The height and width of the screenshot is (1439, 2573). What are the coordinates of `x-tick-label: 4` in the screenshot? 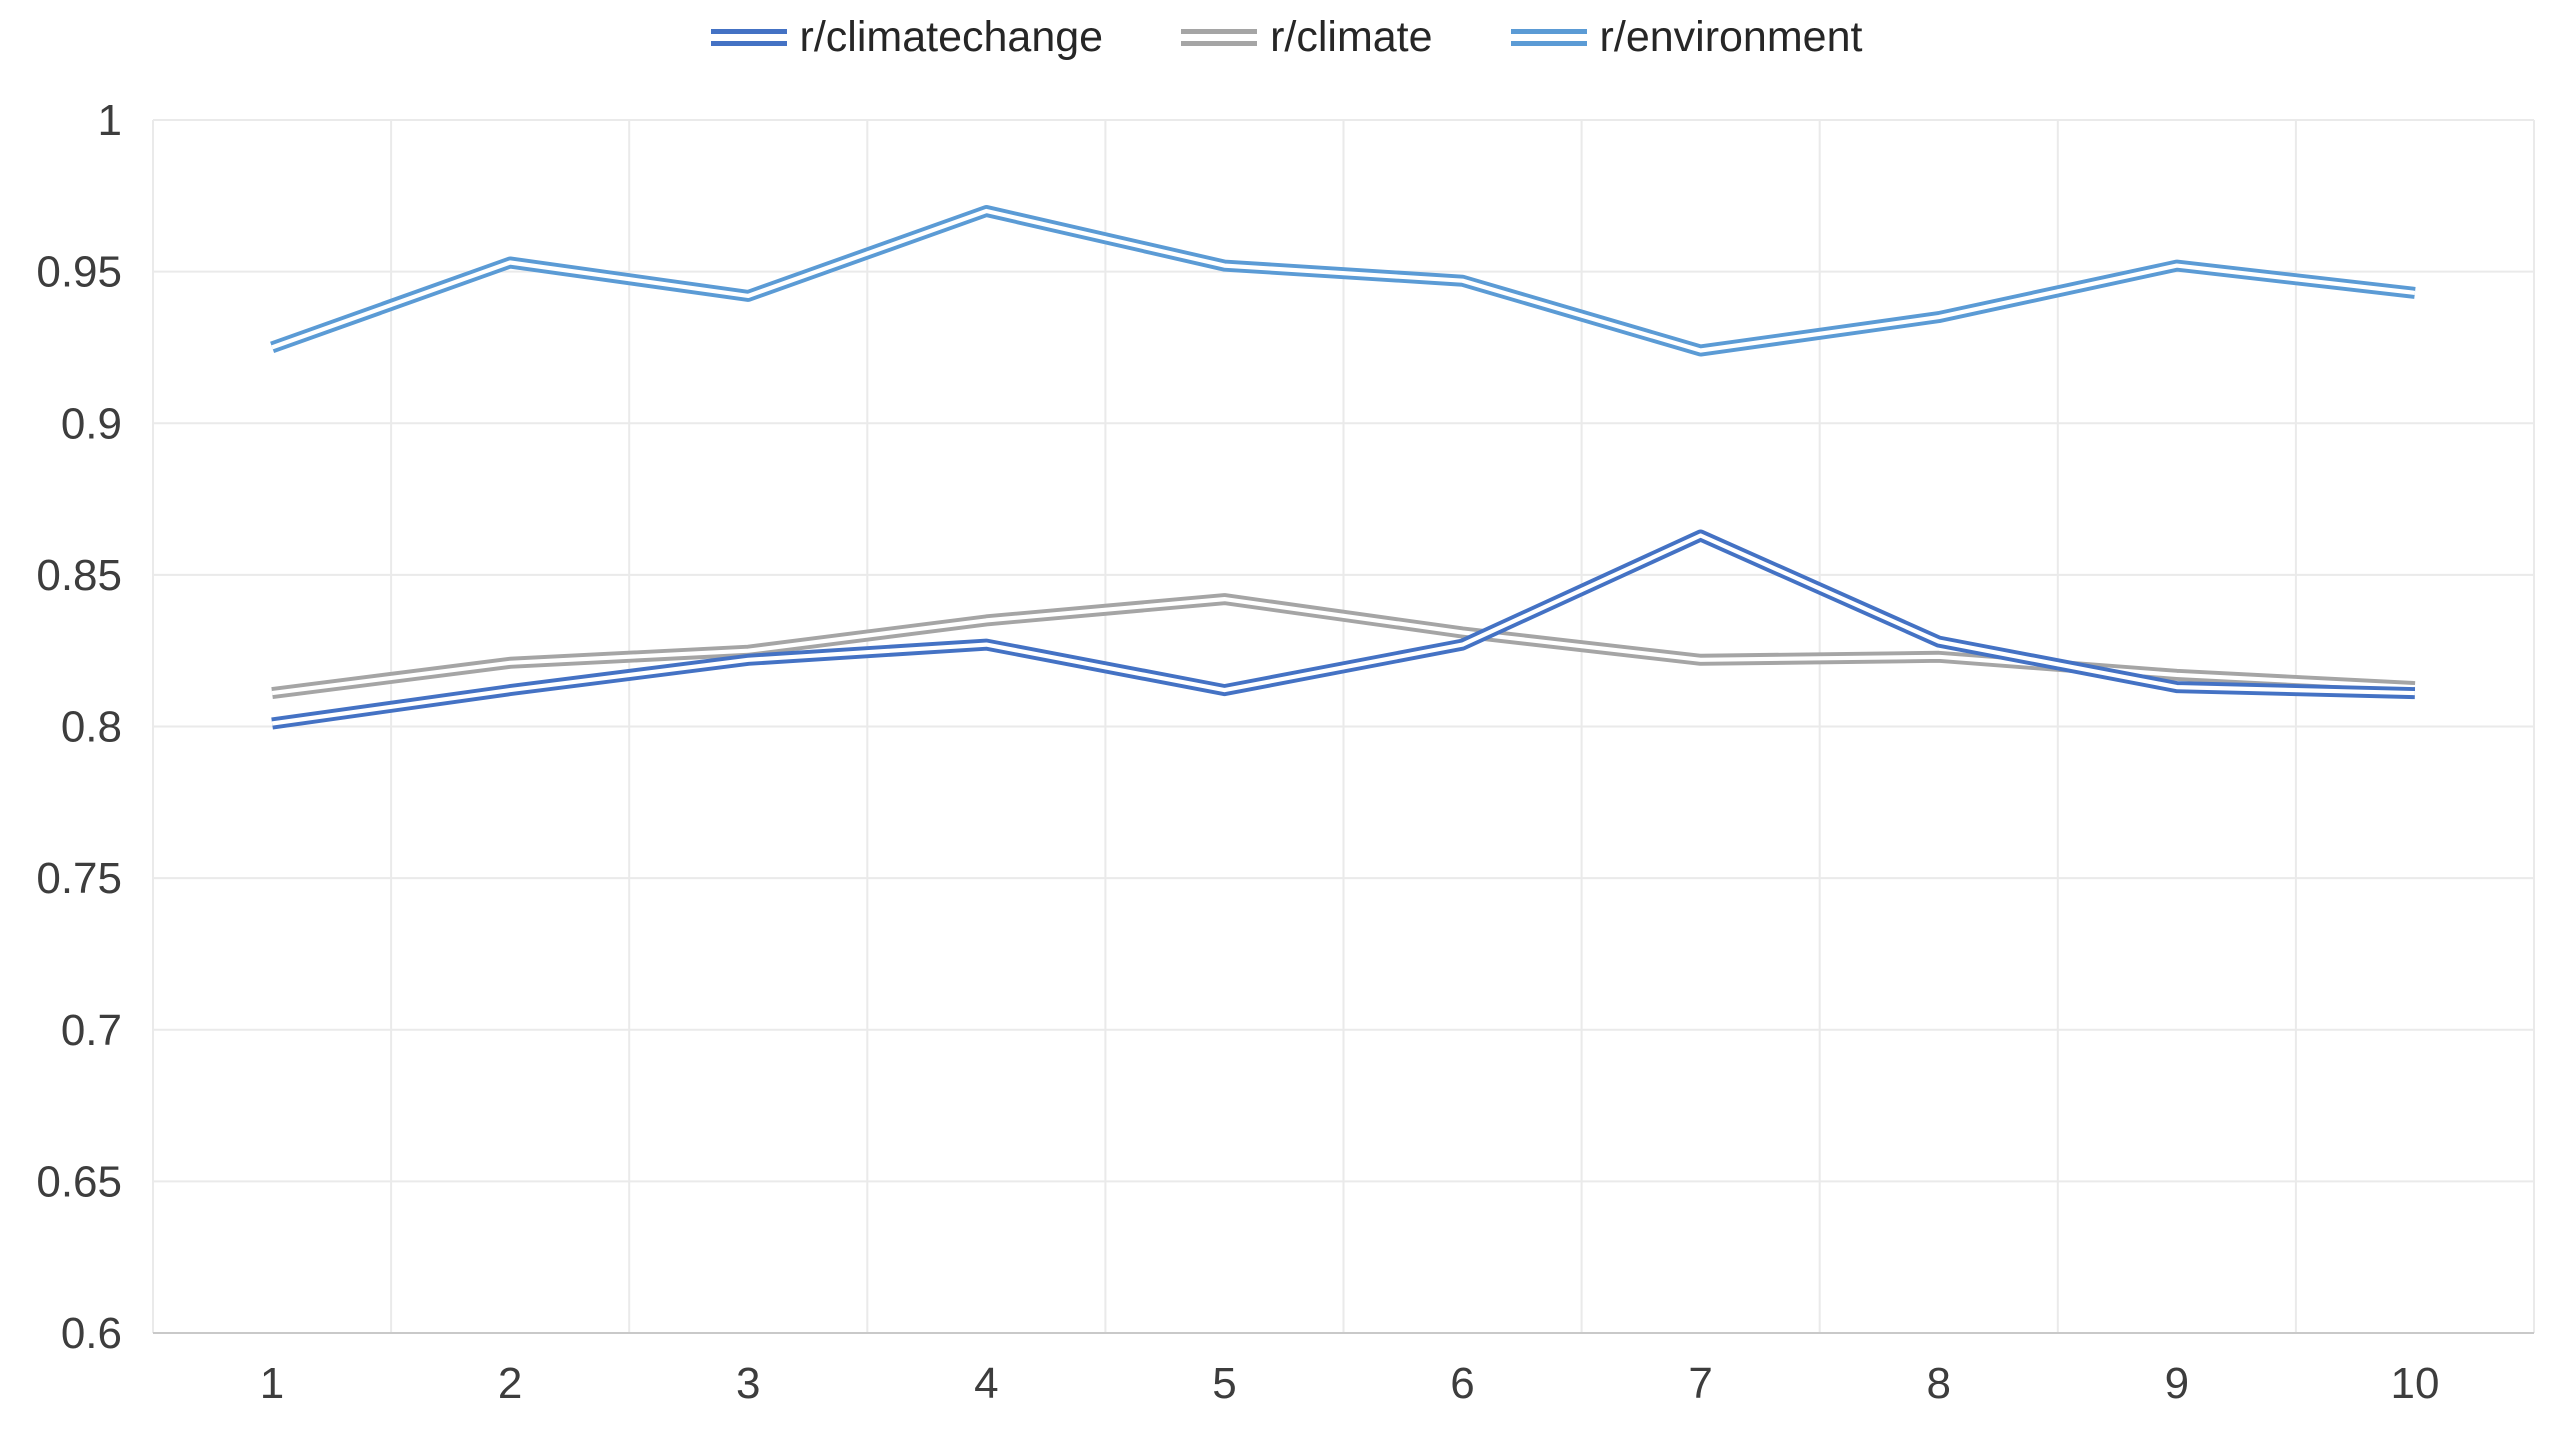 It's located at (986, 1383).